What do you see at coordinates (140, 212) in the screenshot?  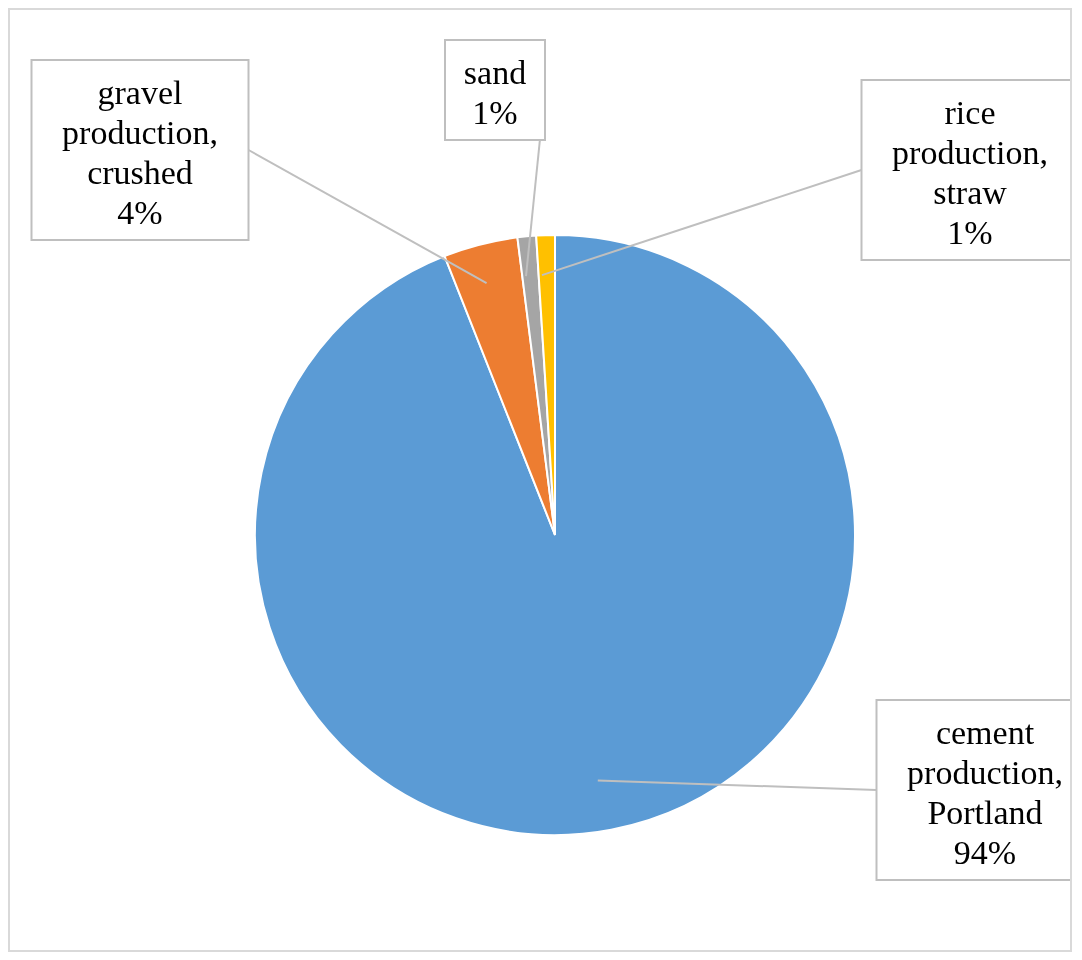 I see `data-label: 4%` at bounding box center [140, 212].